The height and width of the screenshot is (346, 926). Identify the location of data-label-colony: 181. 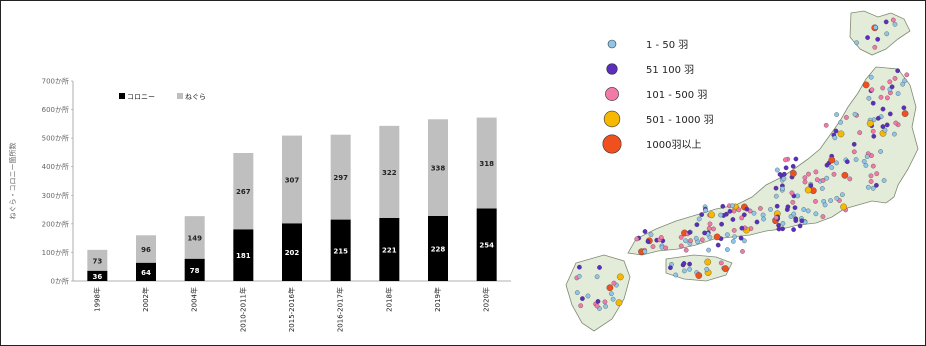
(243, 256).